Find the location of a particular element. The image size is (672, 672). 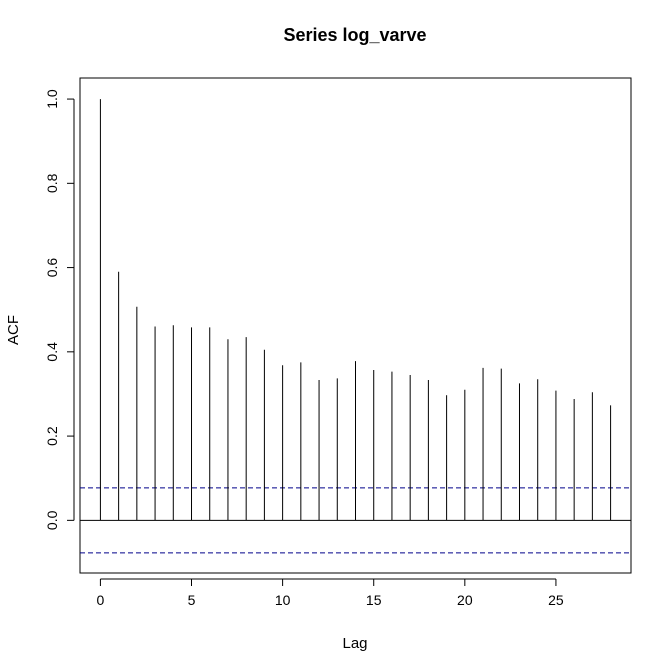

y-tick-label: 1.0 is located at coordinates (52, 99).